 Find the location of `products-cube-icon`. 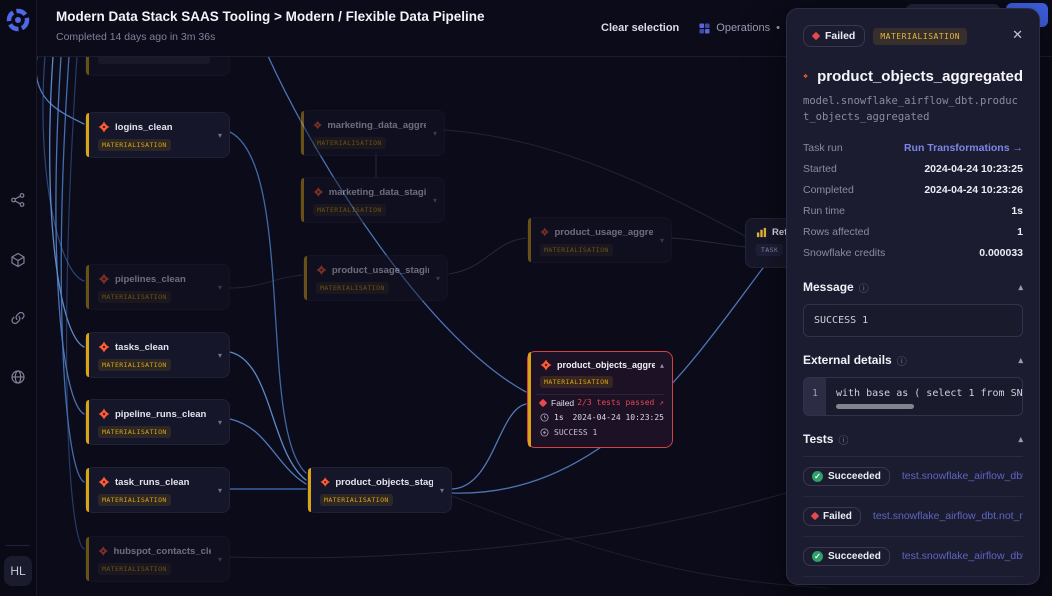

products-cube-icon is located at coordinates (18, 260).